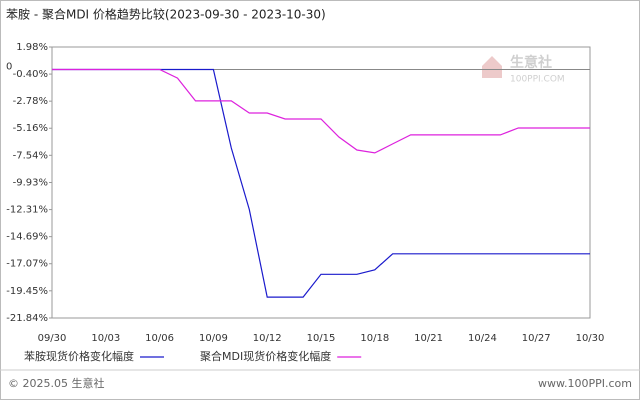 The width and height of the screenshot is (640, 404). What do you see at coordinates (79, 356) in the screenshot?
I see `legend-label: 苯胺现货价格变化幅度` at bounding box center [79, 356].